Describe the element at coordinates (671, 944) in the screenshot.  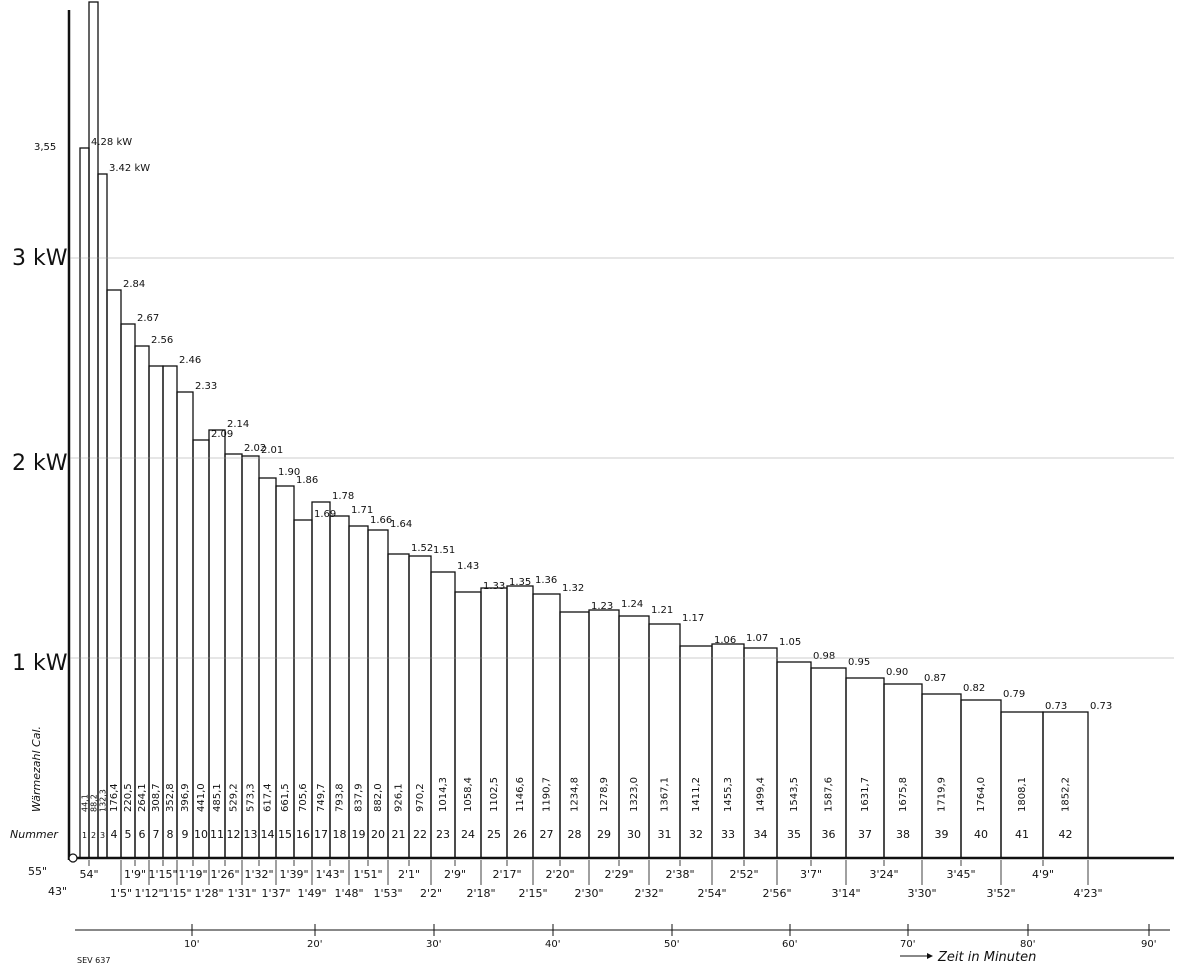
I see `time-tick-label-4: 50'` at that location.